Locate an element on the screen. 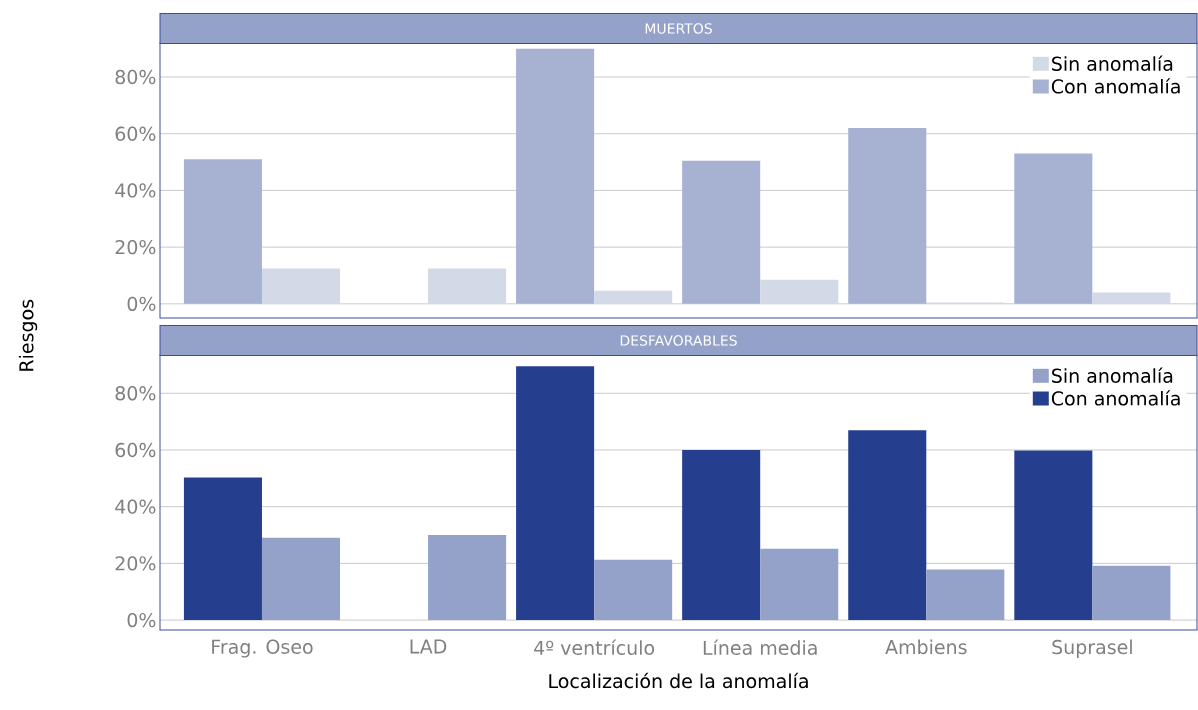 The image size is (1198, 710). x-axis-title: Localización de la anomalía is located at coordinates (678, 680).